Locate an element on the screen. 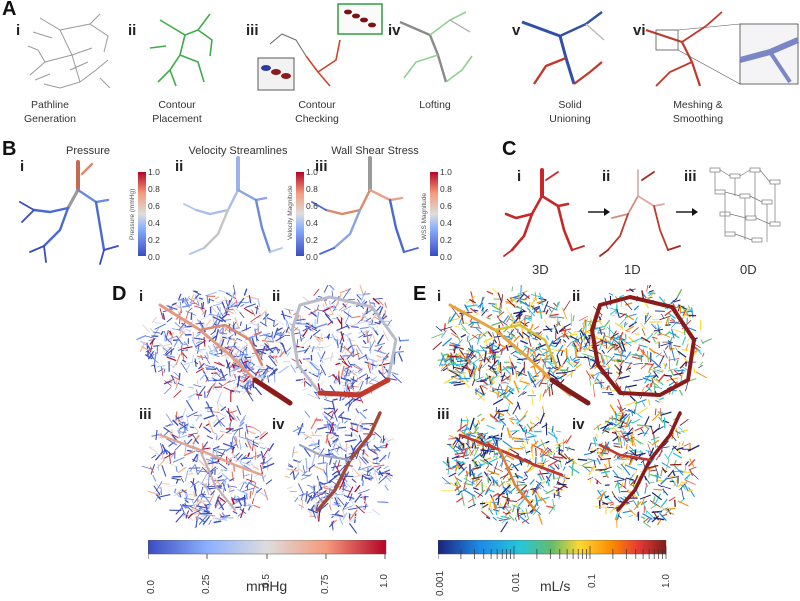  mesh-tree is located at coordinates (722, 49).